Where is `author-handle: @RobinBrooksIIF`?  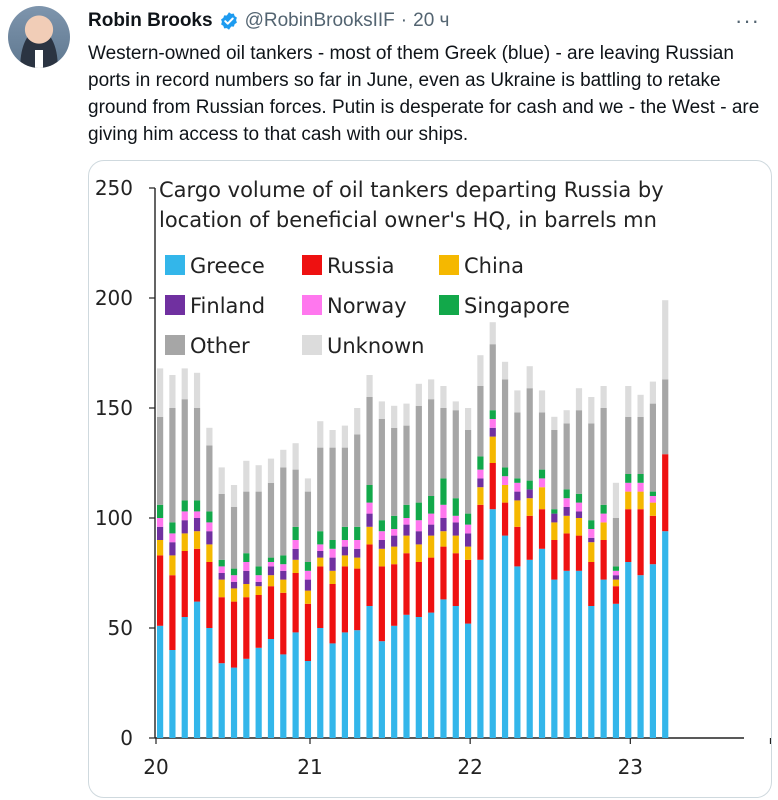 author-handle: @RobinBrooksIIF is located at coordinates (319, 20).